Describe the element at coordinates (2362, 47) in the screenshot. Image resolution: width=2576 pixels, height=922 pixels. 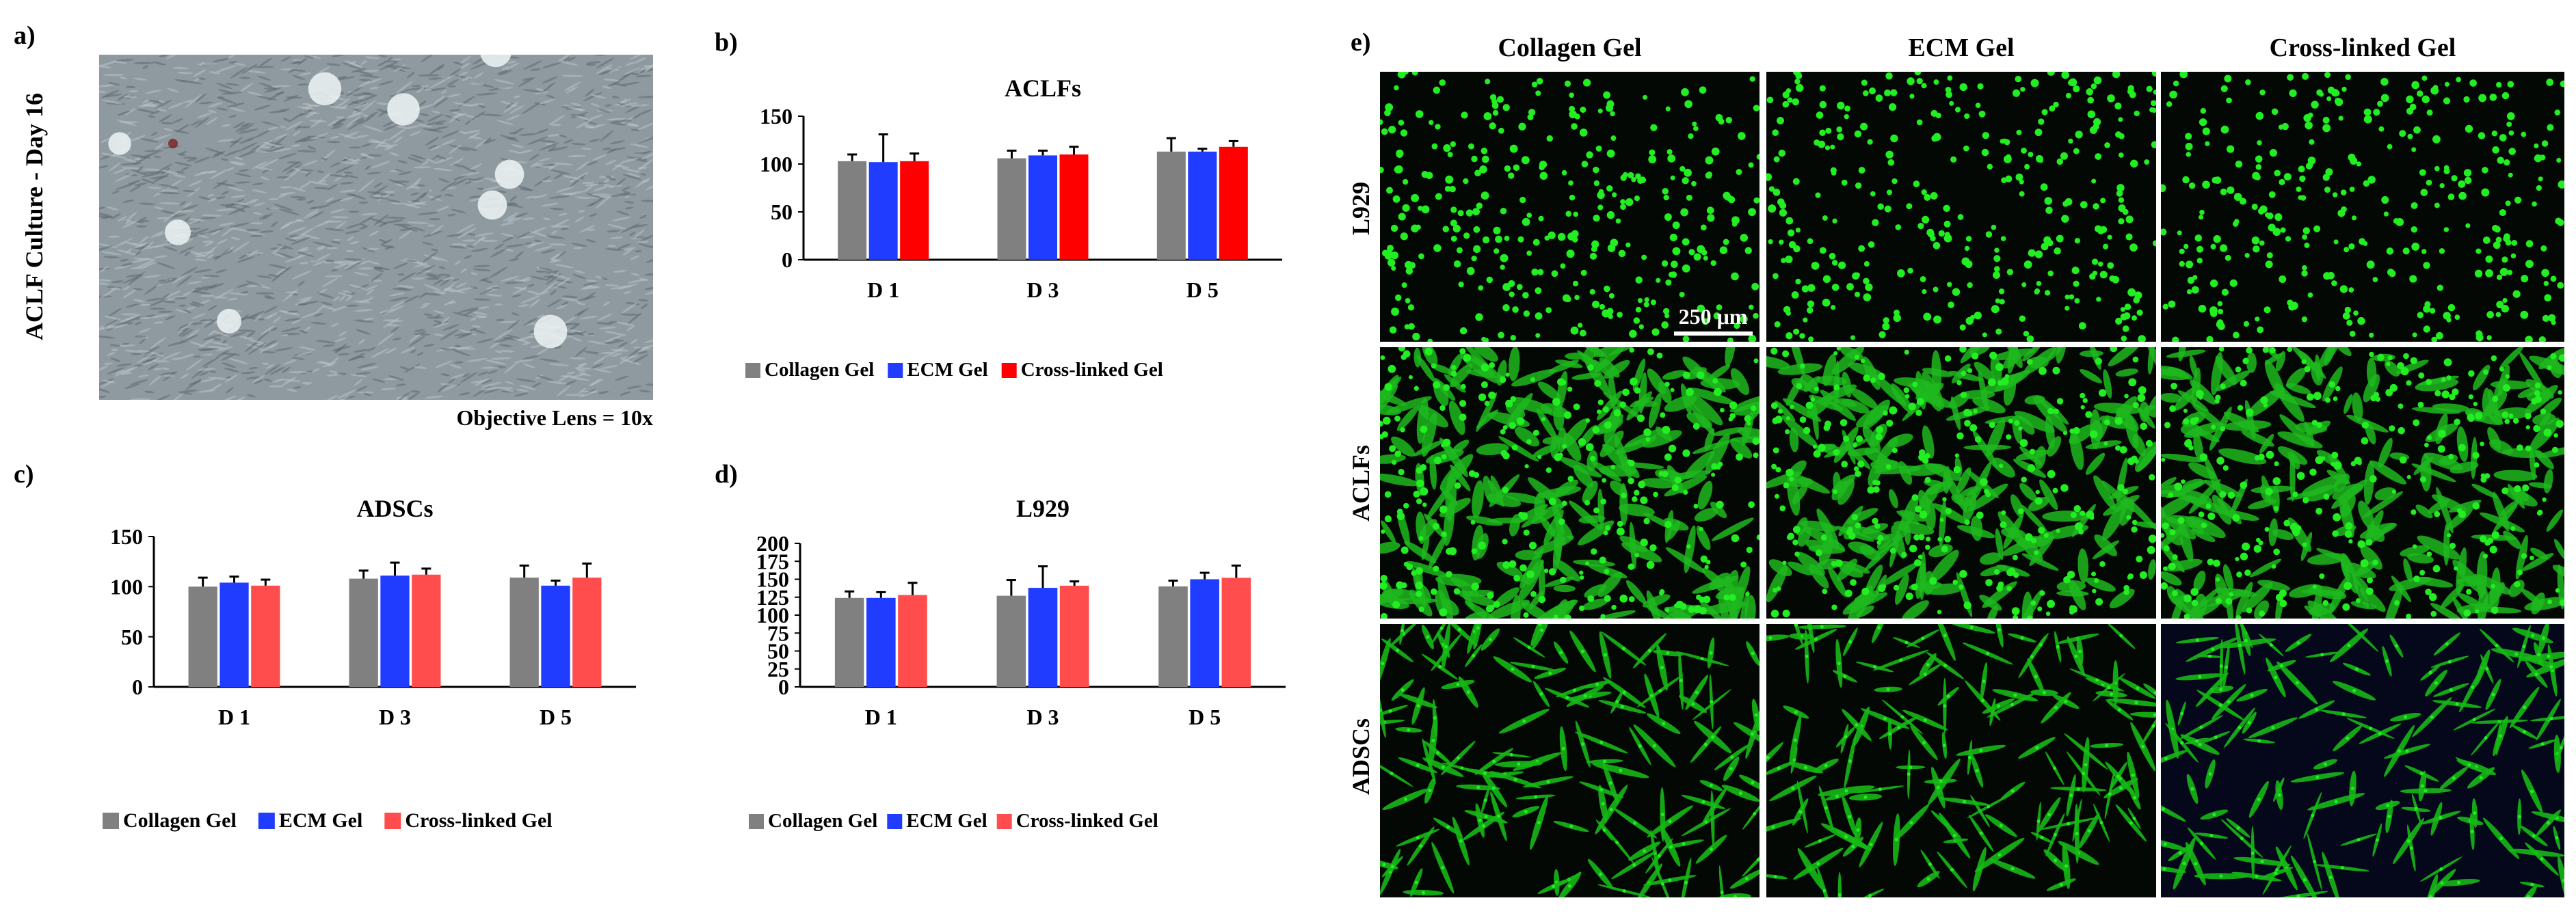
I see `column-header-crosslinked: Cross-linked Gel` at that location.